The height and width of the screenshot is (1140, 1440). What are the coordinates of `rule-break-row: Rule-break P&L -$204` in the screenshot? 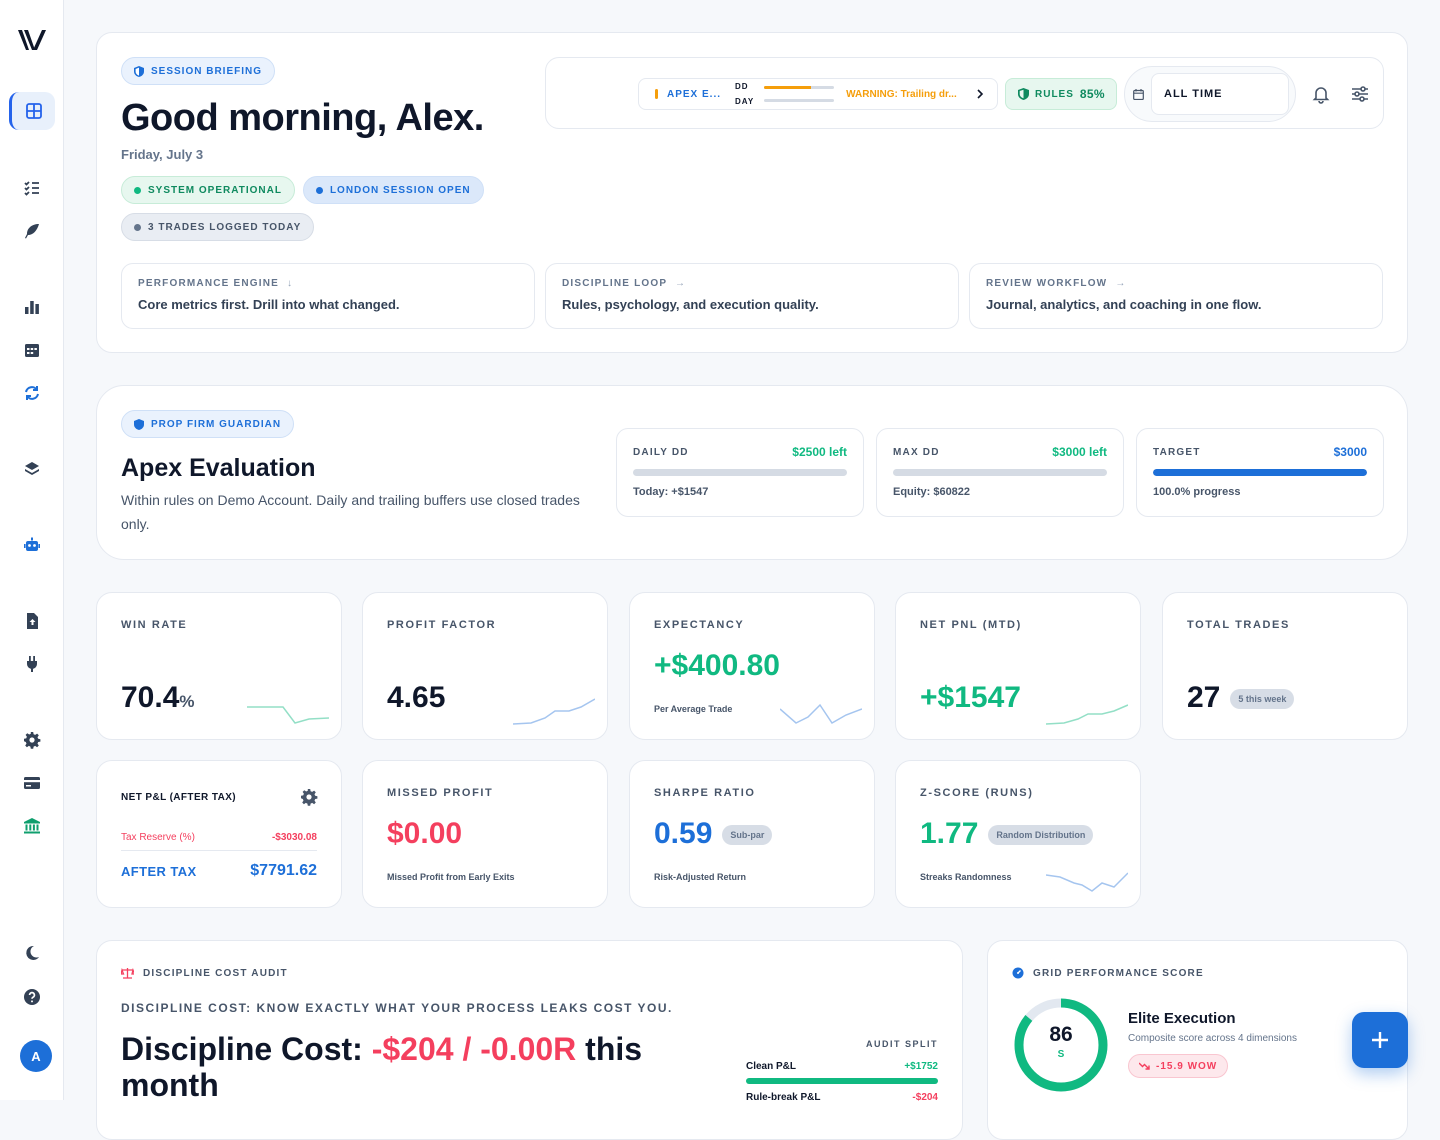 It's located at (842, 1097).